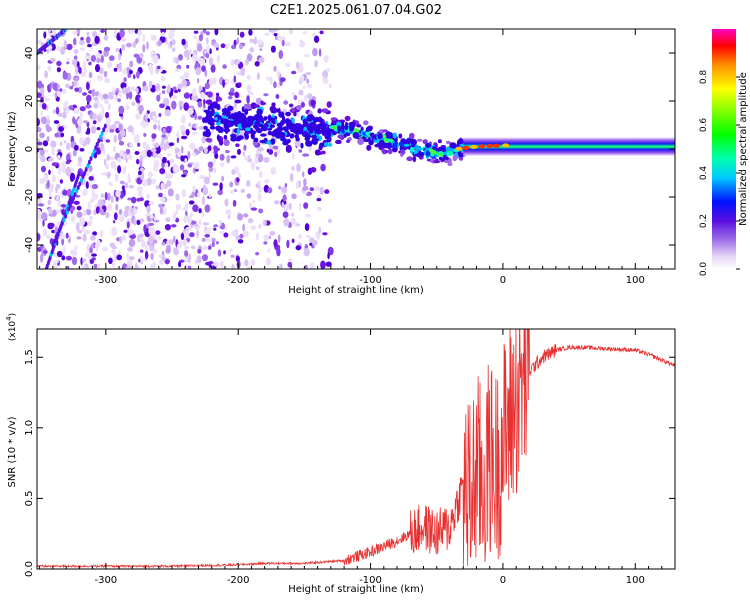 The width and height of the screenshot is (750, 600). I want to click on x-tick-label: 100, so click(635, 580).